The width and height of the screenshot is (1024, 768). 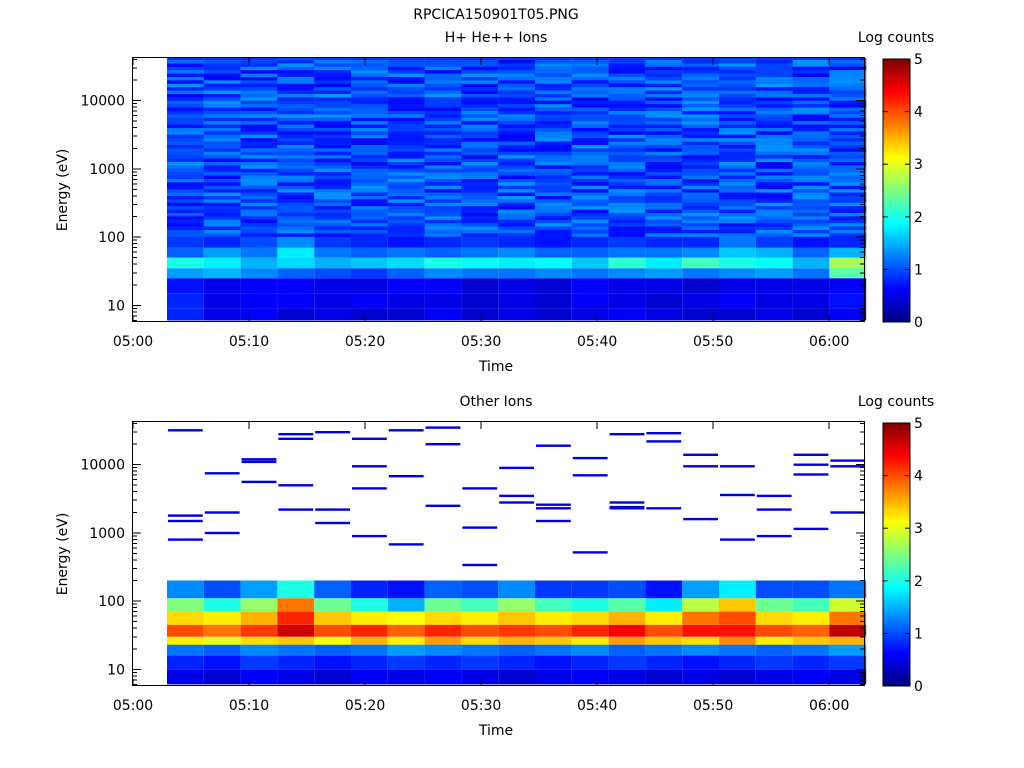 What do you see at coordinates (116, 670) in the screenshot?
I see `y-tick-label: 10` at bounding box center [116, 670].